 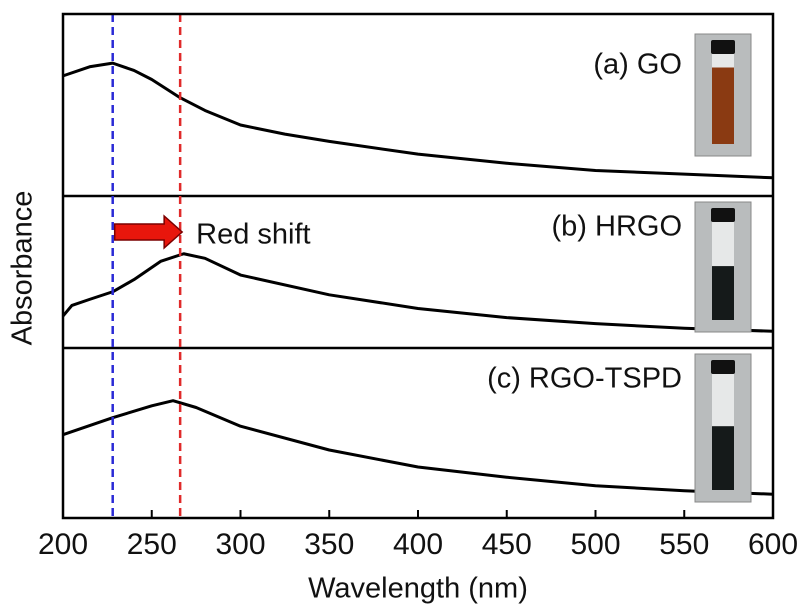 What do you see at coordinates (329, 544) in the screenshot?
I see `x-tick-label: 350` at bounding box center [329, 544].